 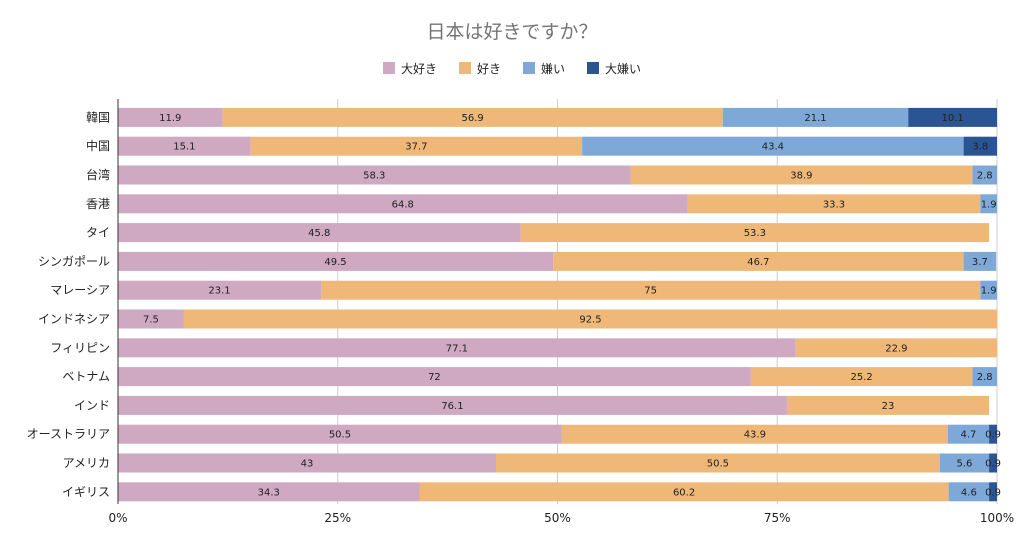 I want to click on data-label-1-3: 3.8, so click(x=980, y=147).